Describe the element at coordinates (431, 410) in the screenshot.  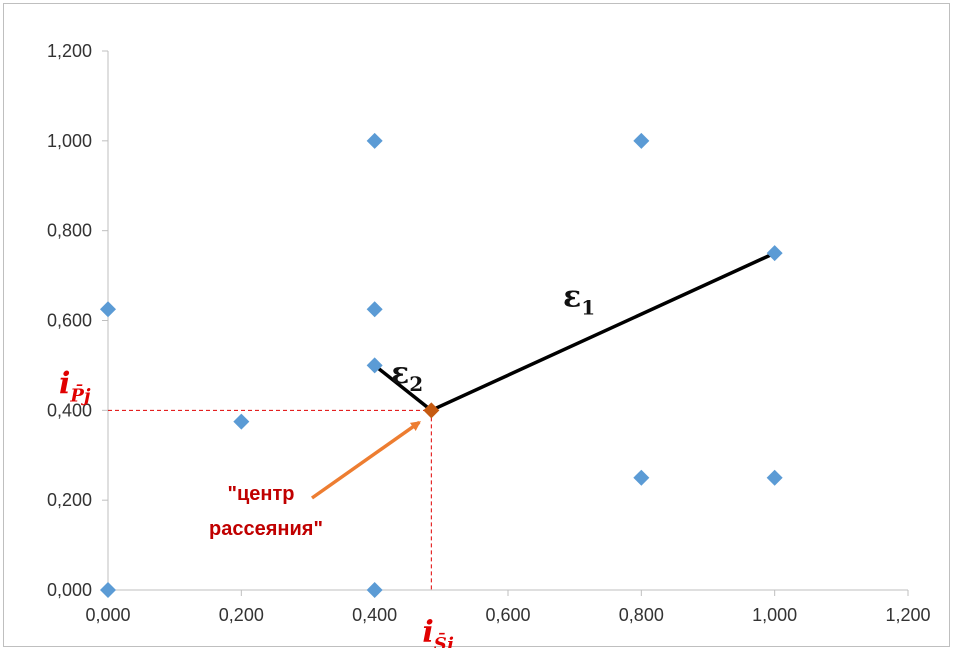
I see `center-point` at that location.